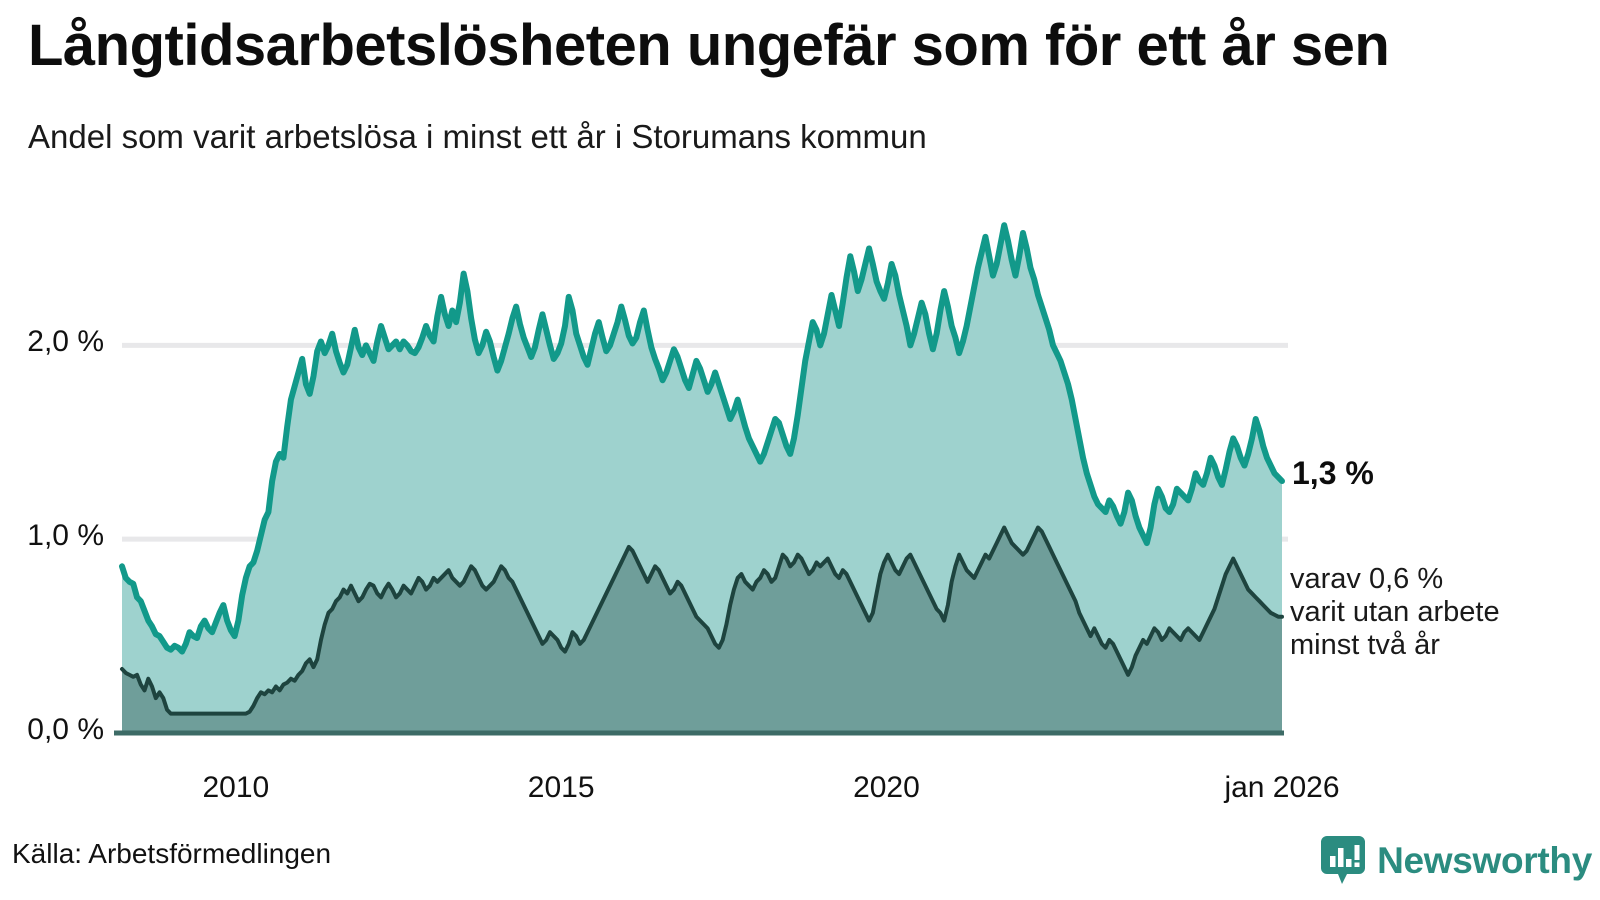  I want to click on latest-value-annotation: 1,3 %, so click(1333, 473).